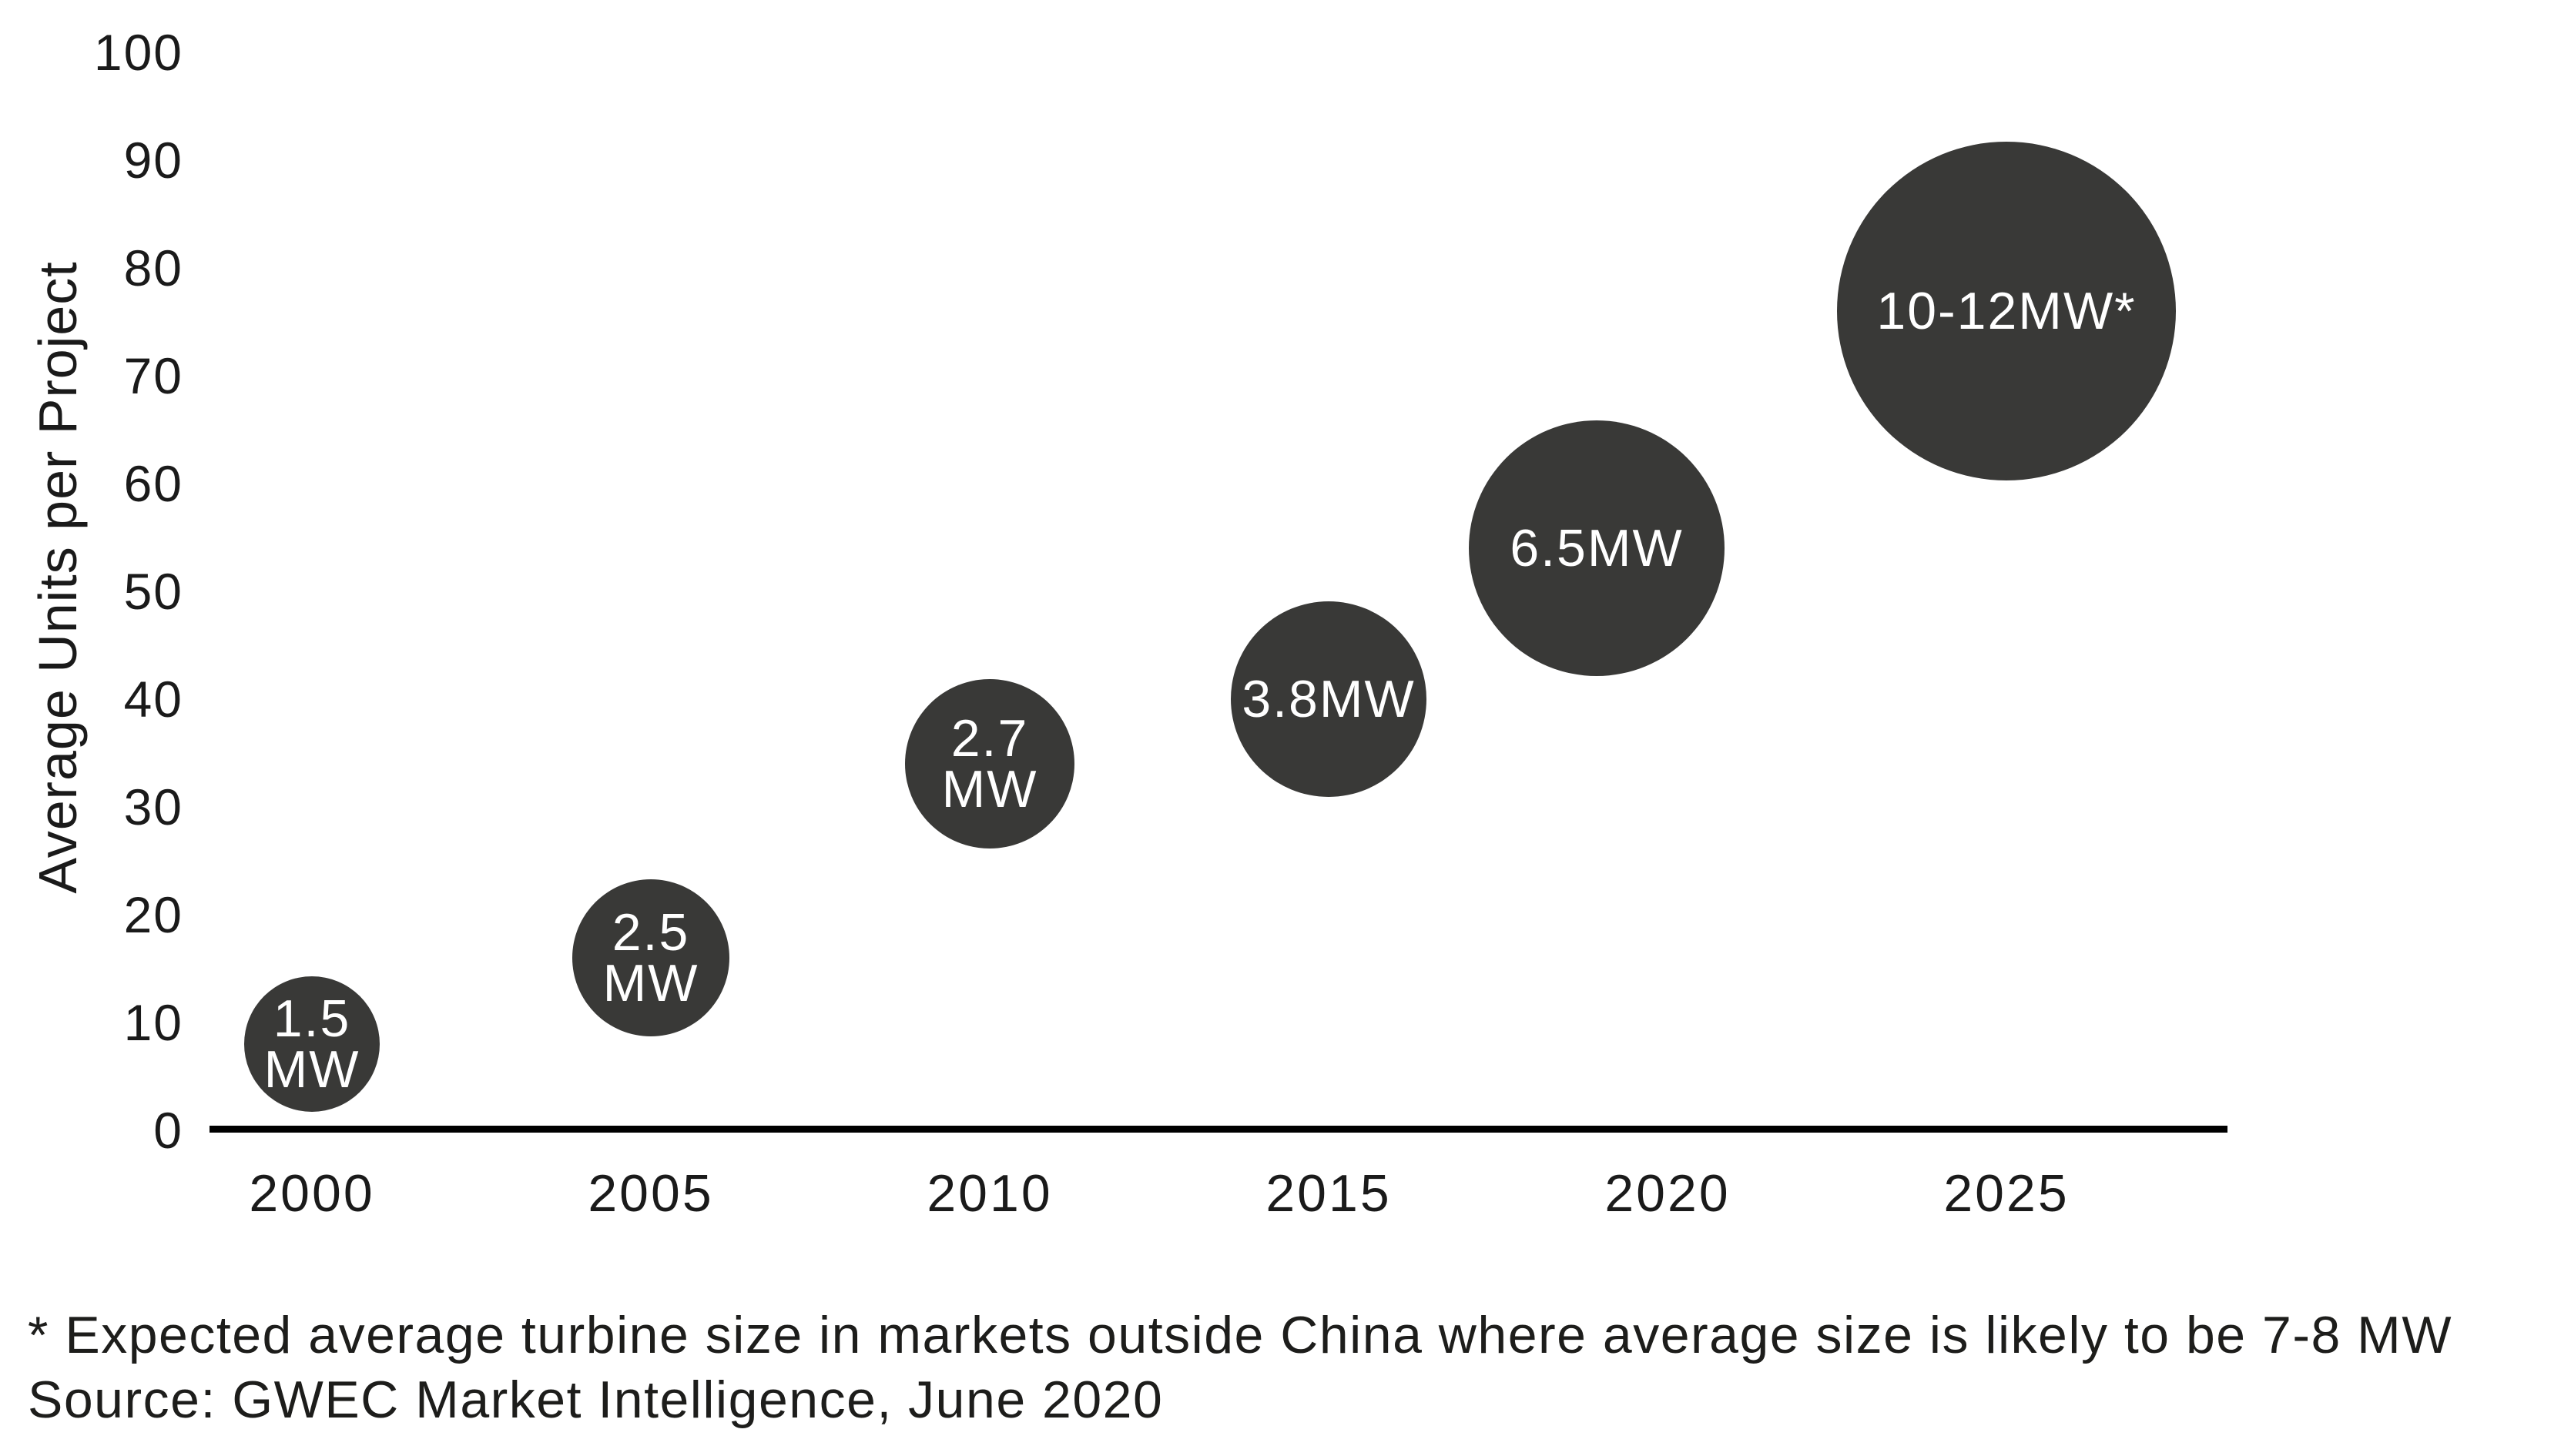 This screenshot has width=2571, height=1456. I want to click on bubble-label-line: 2.7, so click(989, 738).